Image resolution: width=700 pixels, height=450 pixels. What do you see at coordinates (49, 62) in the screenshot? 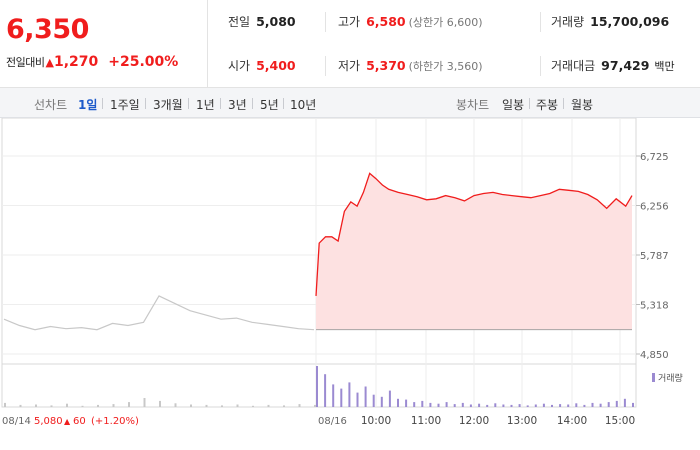
I see `up-arrow-icon: ▲` at bounding box center [49, 62].